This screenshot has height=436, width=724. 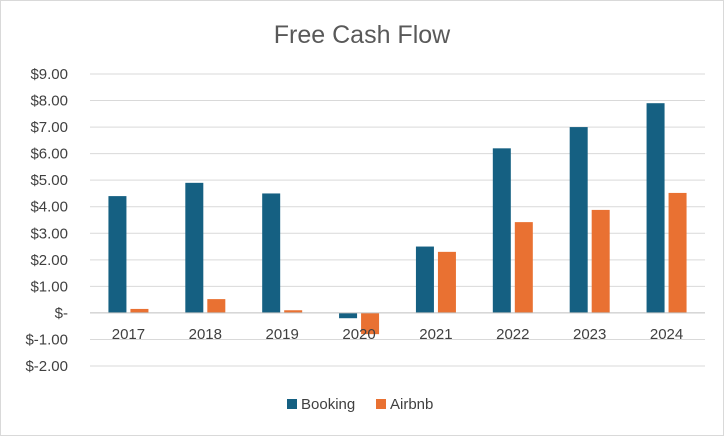 I want to click on y-tick-label: $-, so click(x=61, y=313).